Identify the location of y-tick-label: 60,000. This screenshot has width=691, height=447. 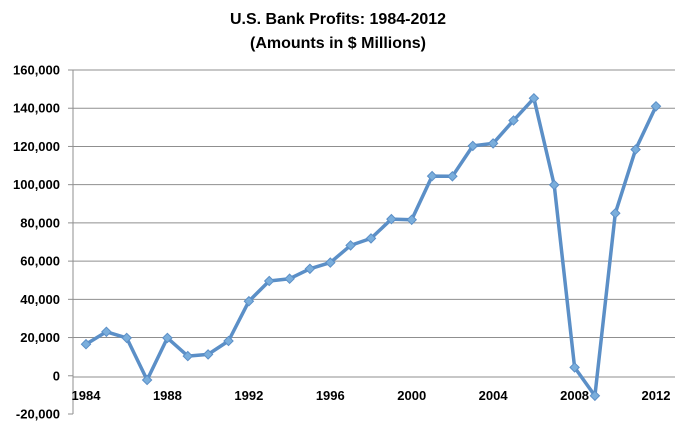
(40, 261).